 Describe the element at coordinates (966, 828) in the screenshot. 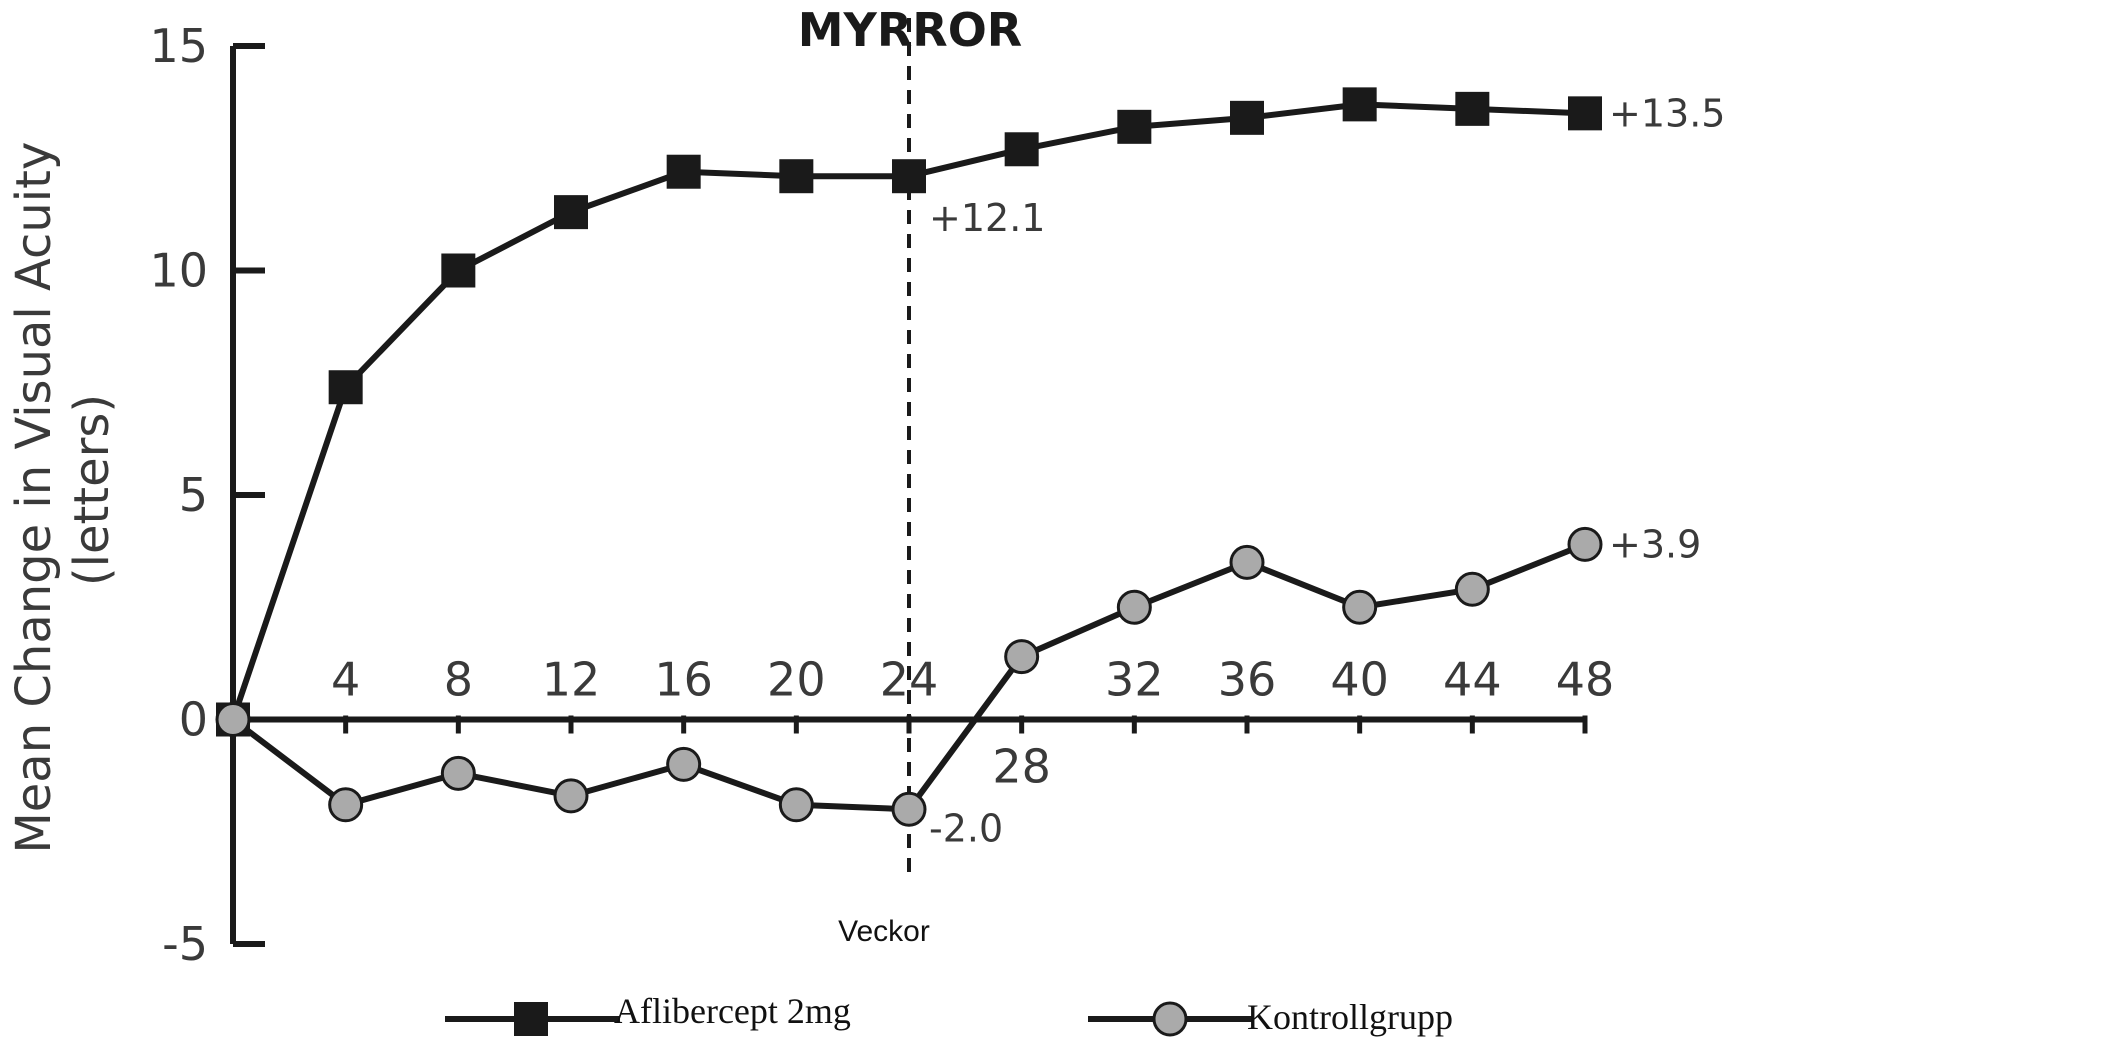

I see `data-label: -2.0` at that location.